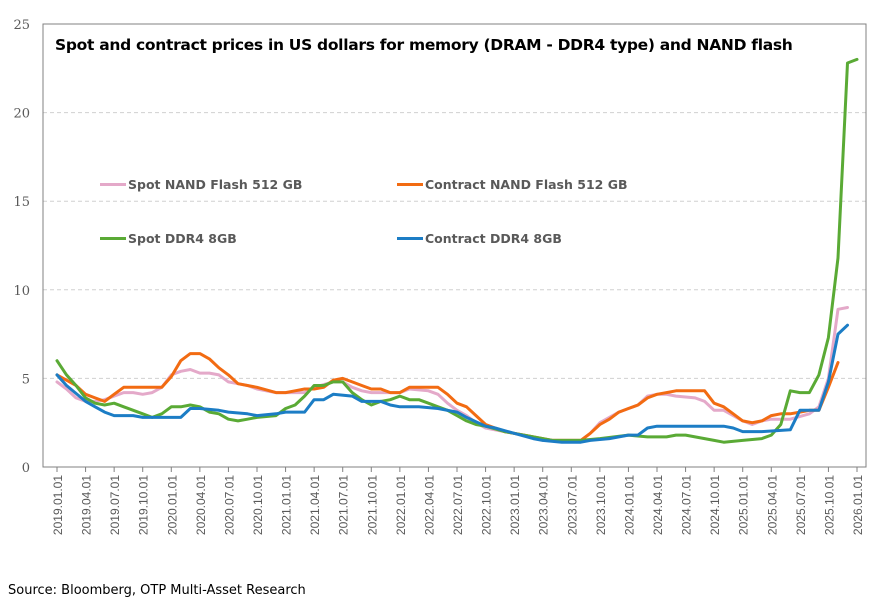  Describe the element at coordinates (858, 505) in the screenshot. I see `x-tick-label: 2026.01.01` at that location.